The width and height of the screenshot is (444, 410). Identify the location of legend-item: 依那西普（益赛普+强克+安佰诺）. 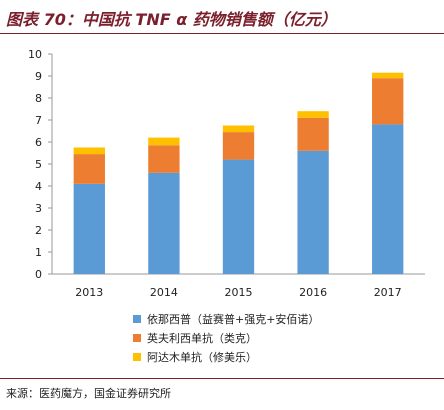
(226, 318).